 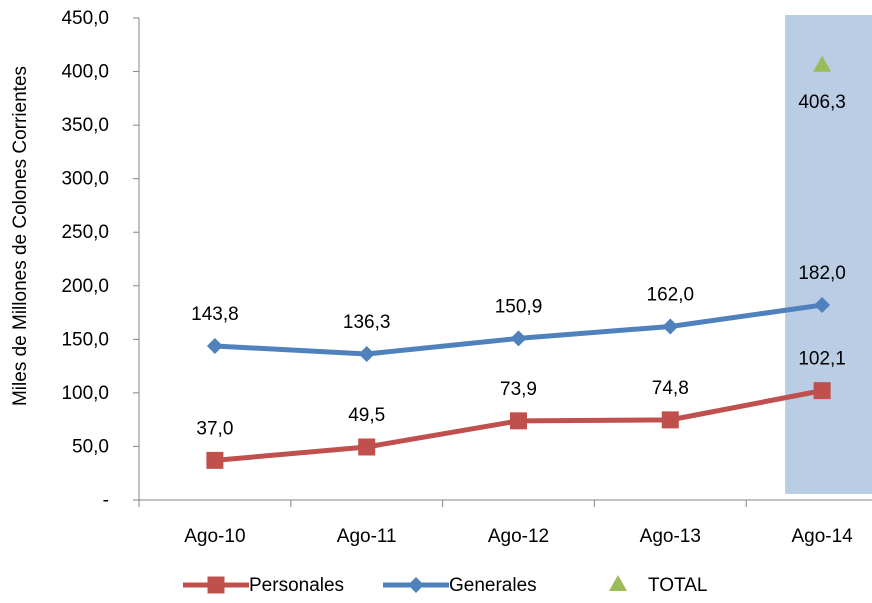 What do you see at coordinates (367, 322) in the screenshot?
I see `data-label: 136,3` at bounding box center [367, 322].